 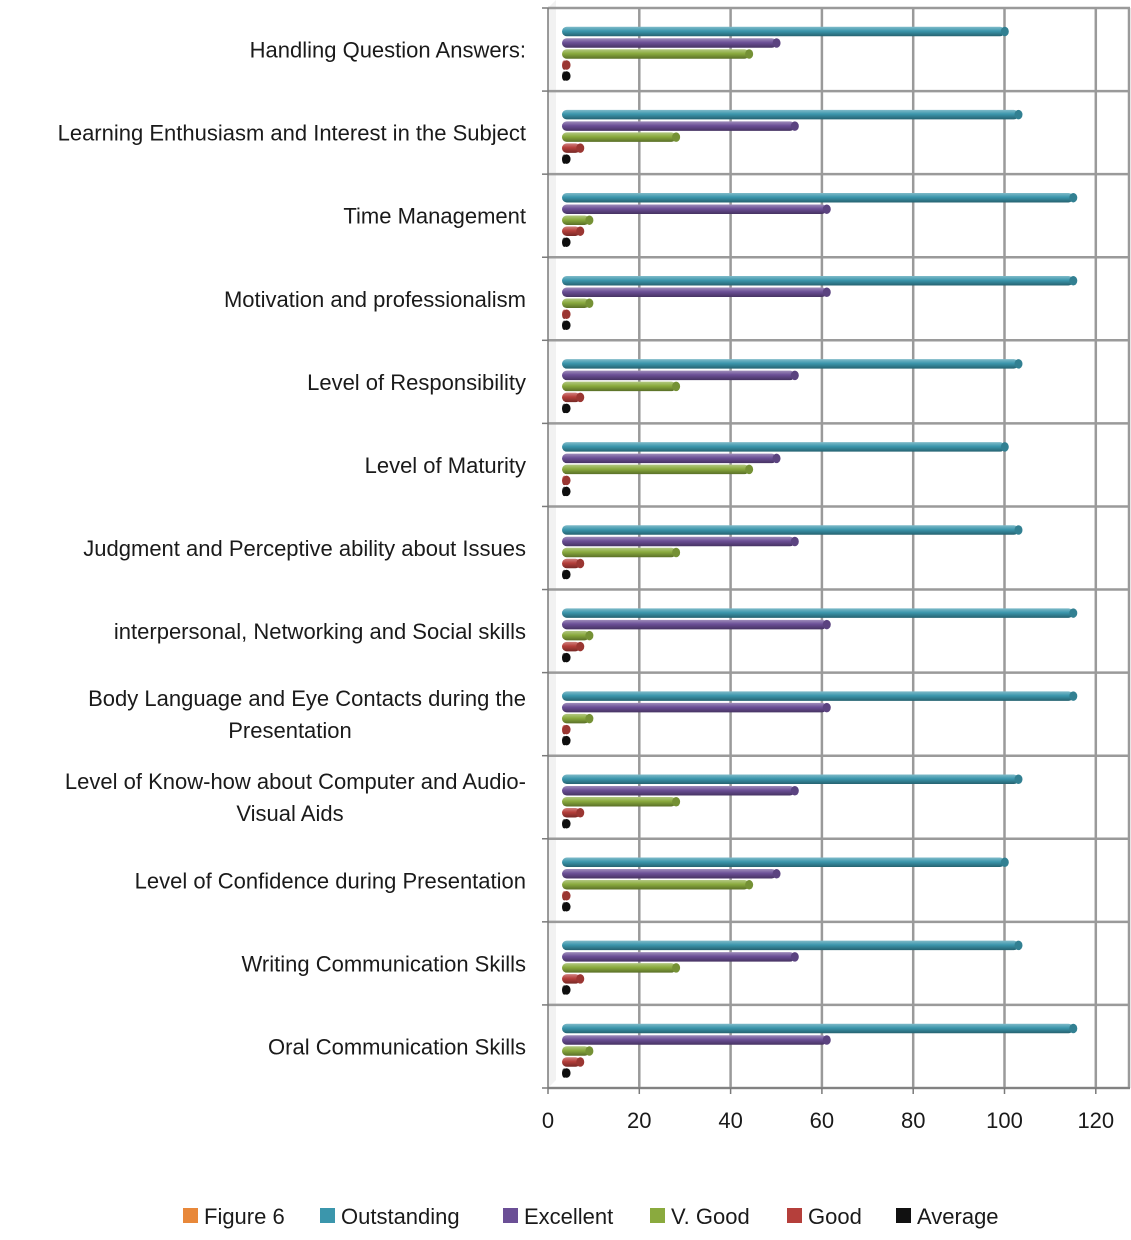 I want to click on category-label: Writing Communication Skills, so click(x=384, y=963).